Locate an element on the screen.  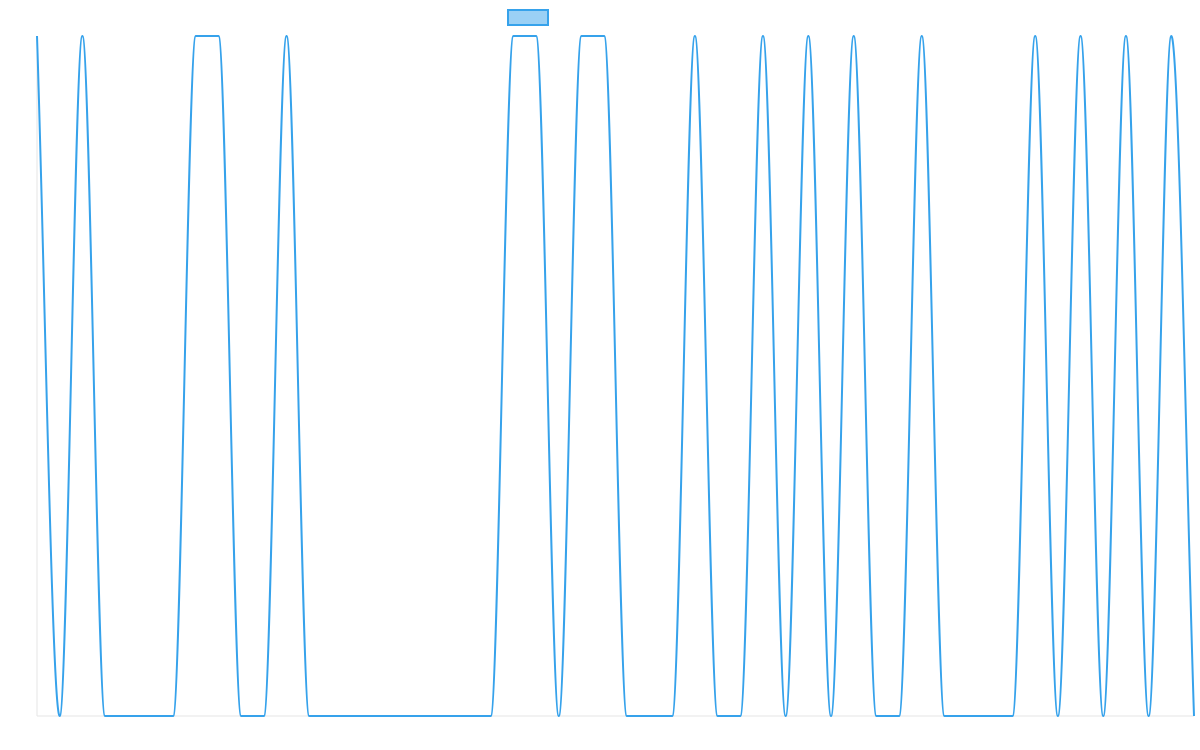
legend-swatch is located at coordinates (528, 17).